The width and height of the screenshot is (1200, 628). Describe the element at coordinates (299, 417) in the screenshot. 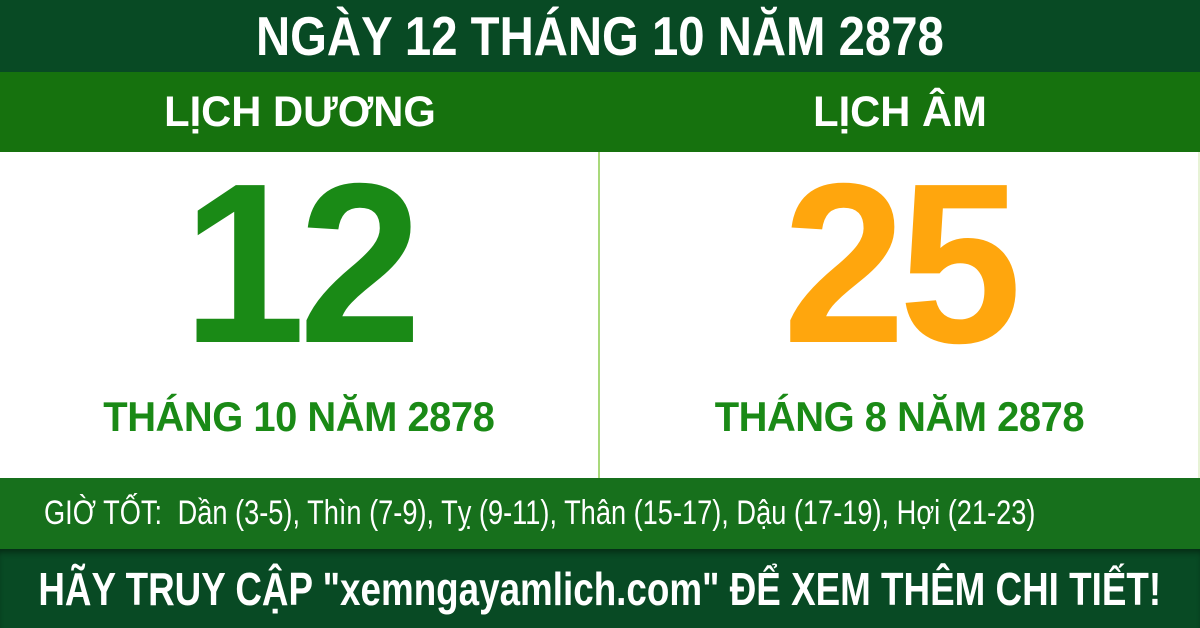

I see `solar-month-year: THÁNG 10 NĂM 2878` at that location.